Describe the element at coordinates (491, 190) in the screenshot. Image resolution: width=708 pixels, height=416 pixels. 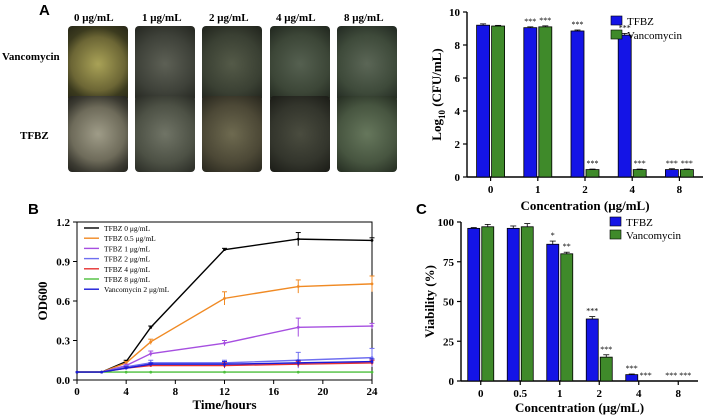
I see `a-x-tick-label: 0` at that location.